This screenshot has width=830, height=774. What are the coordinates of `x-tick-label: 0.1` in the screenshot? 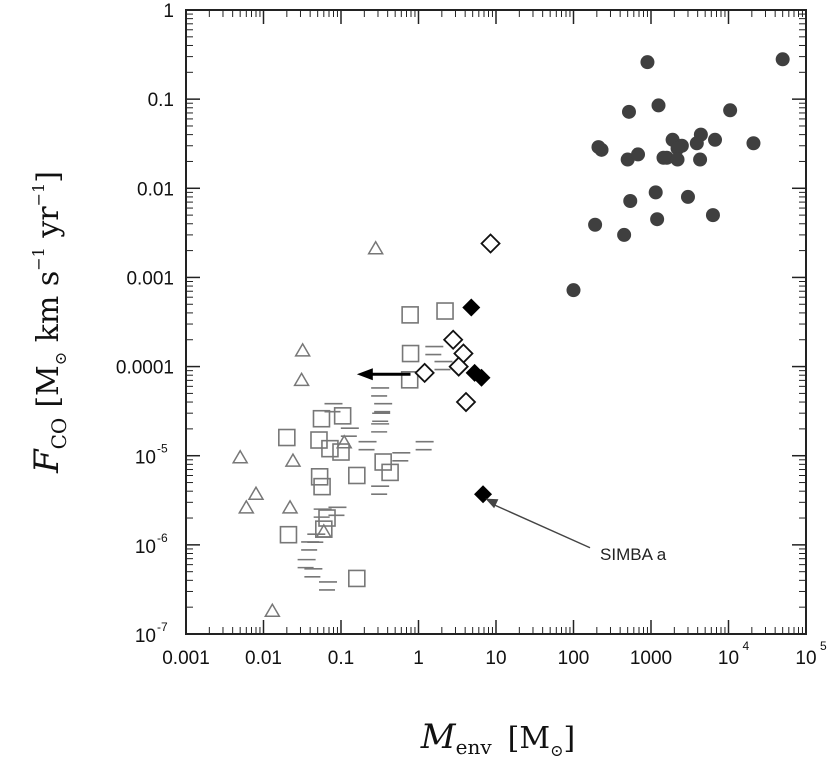 It's located at (341, 658).